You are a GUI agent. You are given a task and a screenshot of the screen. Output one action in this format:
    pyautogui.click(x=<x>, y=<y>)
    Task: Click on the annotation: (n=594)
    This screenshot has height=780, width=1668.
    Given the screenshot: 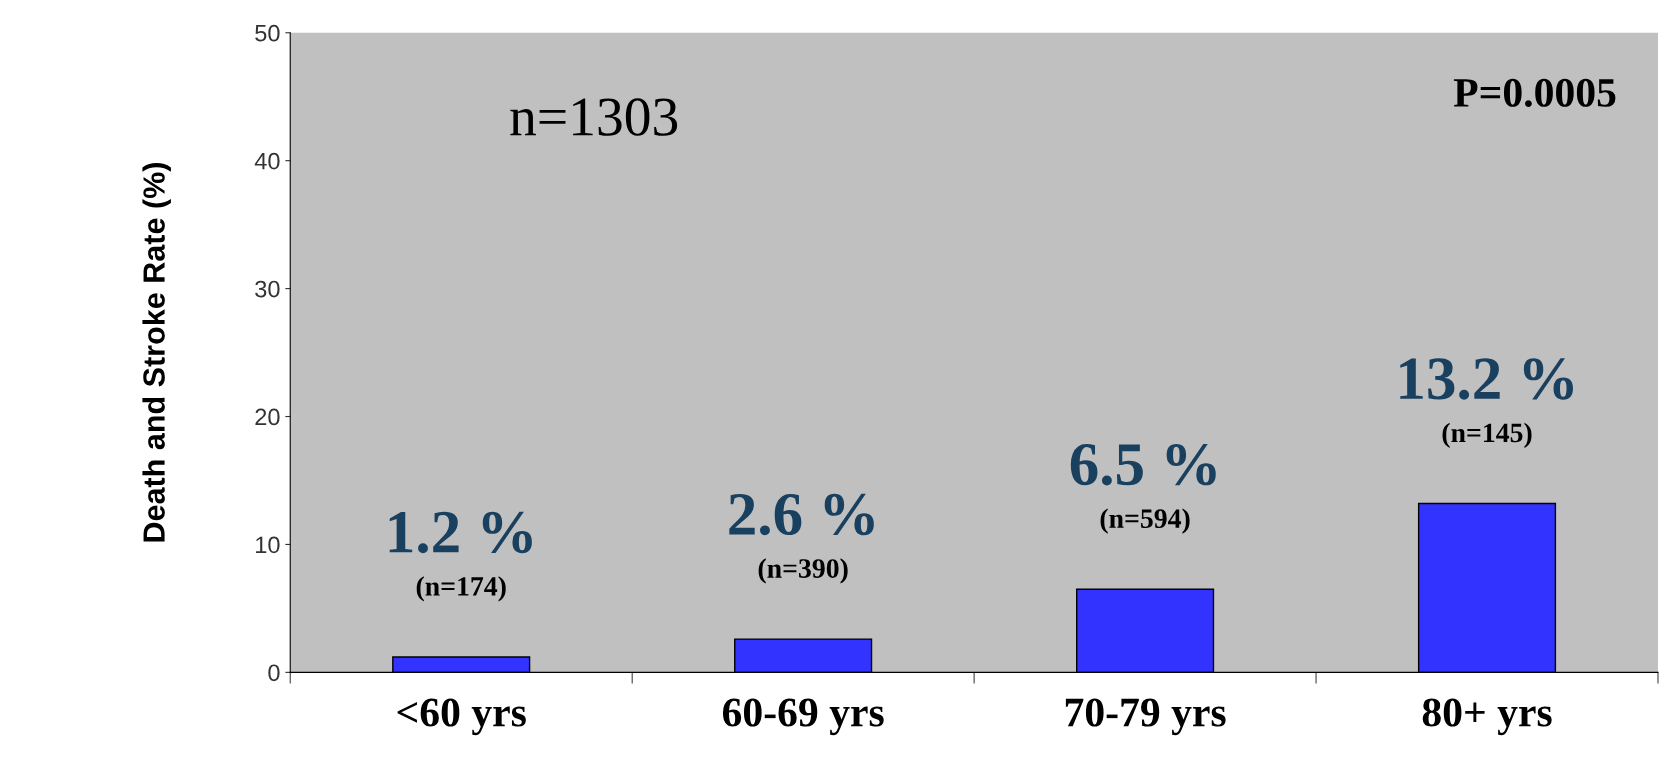 What is the action you would take?
    pyautogui.click(x=1145, y=521)
    